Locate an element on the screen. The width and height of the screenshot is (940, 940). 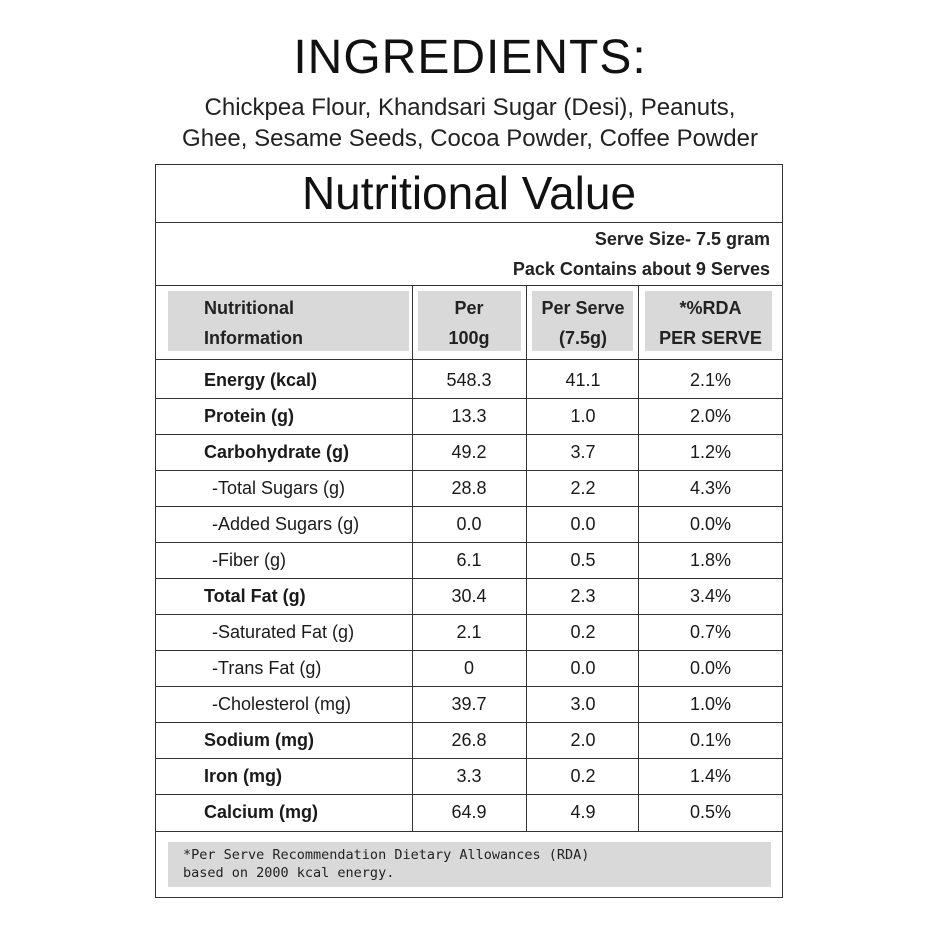
pack-contains: Pack Contains about 9 Serves is located at coordinates (641, 269).